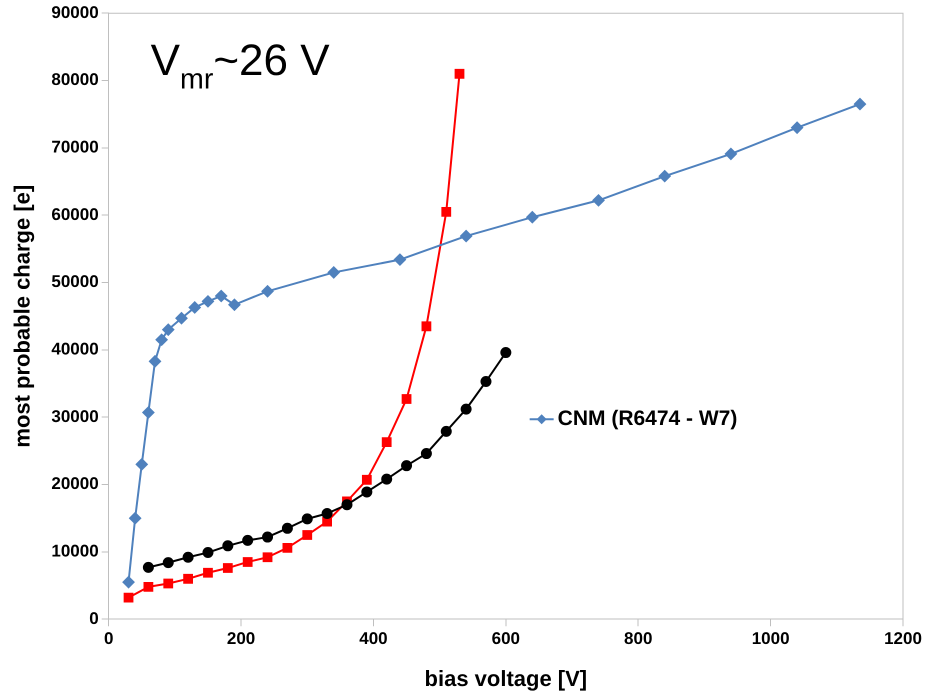 The image size is (931, 699). What do you see at coordinates (75, 12) in the screenshot?
I see `y-tick-label: 90000` at bounding box center [75, 12].